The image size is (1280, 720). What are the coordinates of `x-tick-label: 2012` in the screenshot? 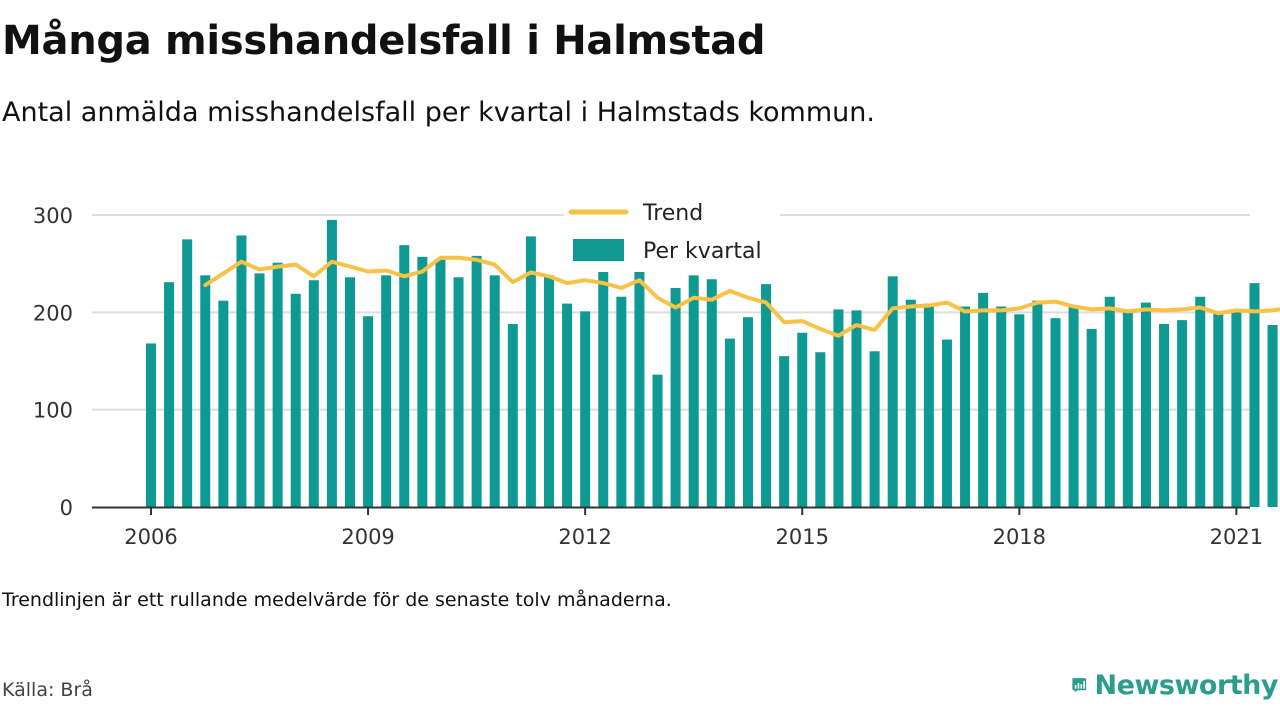 It's located at (584, 537).